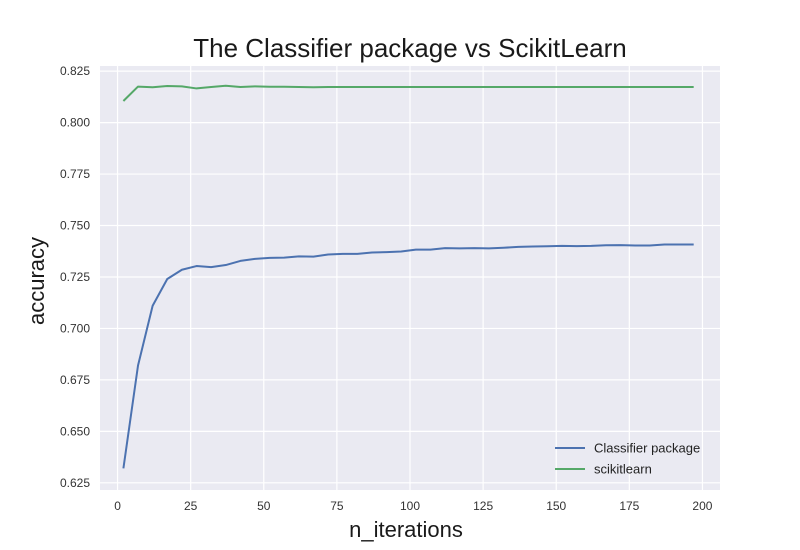 The width and height of the screenshot is (800, 550). Describe the element at coordinates (75, 328) in the screenshot. I see `y-tick-label: 0.700` at that location.